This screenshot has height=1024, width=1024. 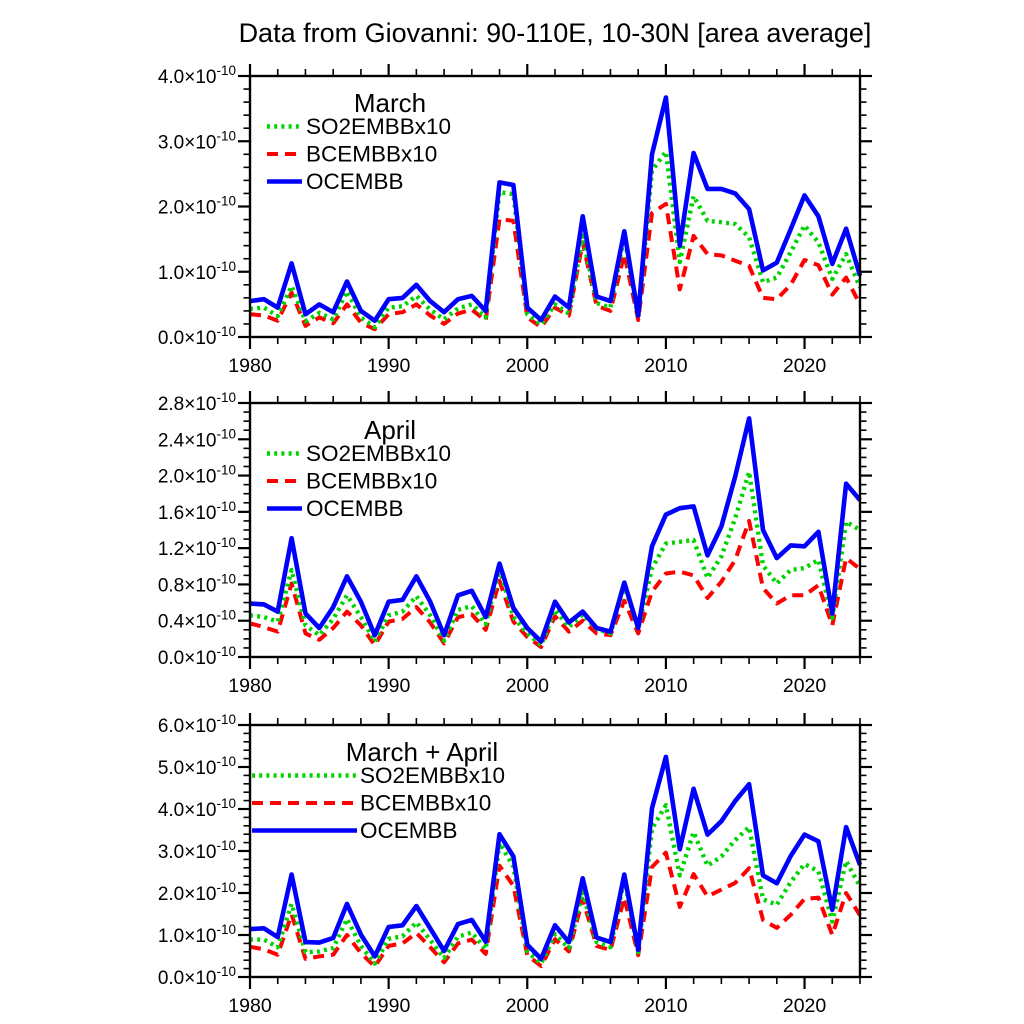 I want to click on y-tick-label: 1.2×10⁻¹⁰, so click(x=197, y=547).